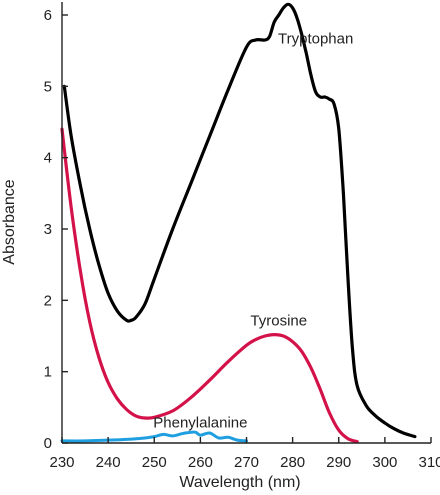 The image size is (440, 495). What do you see at coordinates (48, 229) in the screenshot?
I see `y-tick-label: 3` at bounding box center [48, 229].